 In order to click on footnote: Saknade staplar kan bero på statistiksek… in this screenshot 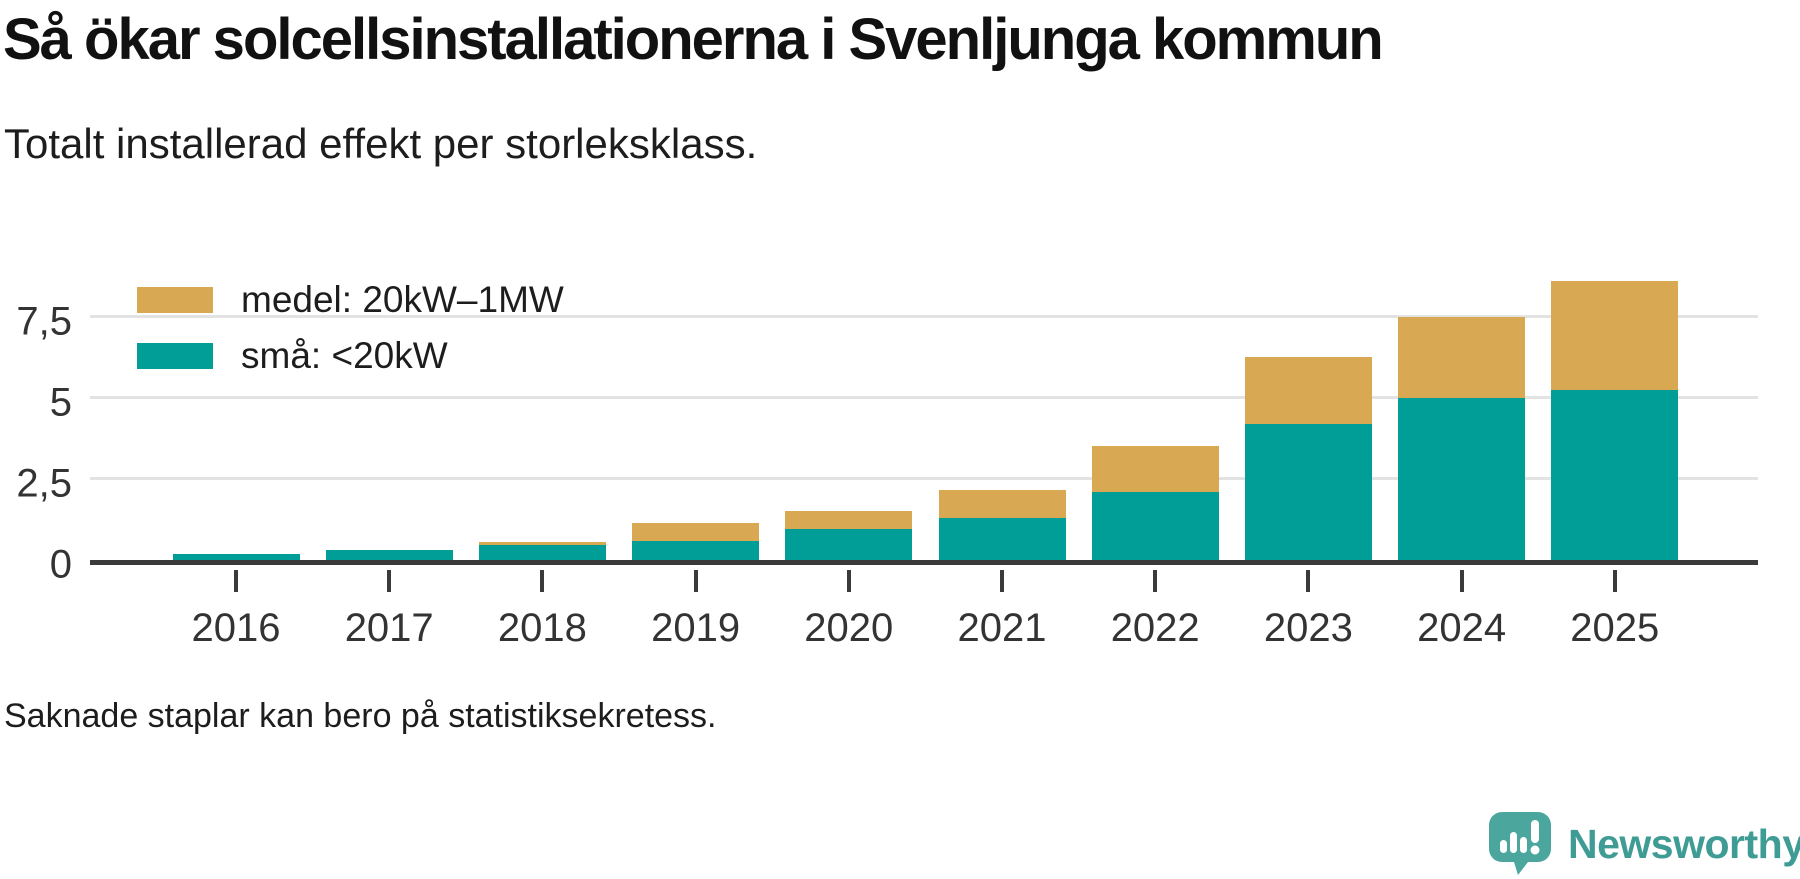, I will do `click(360, 716)`.